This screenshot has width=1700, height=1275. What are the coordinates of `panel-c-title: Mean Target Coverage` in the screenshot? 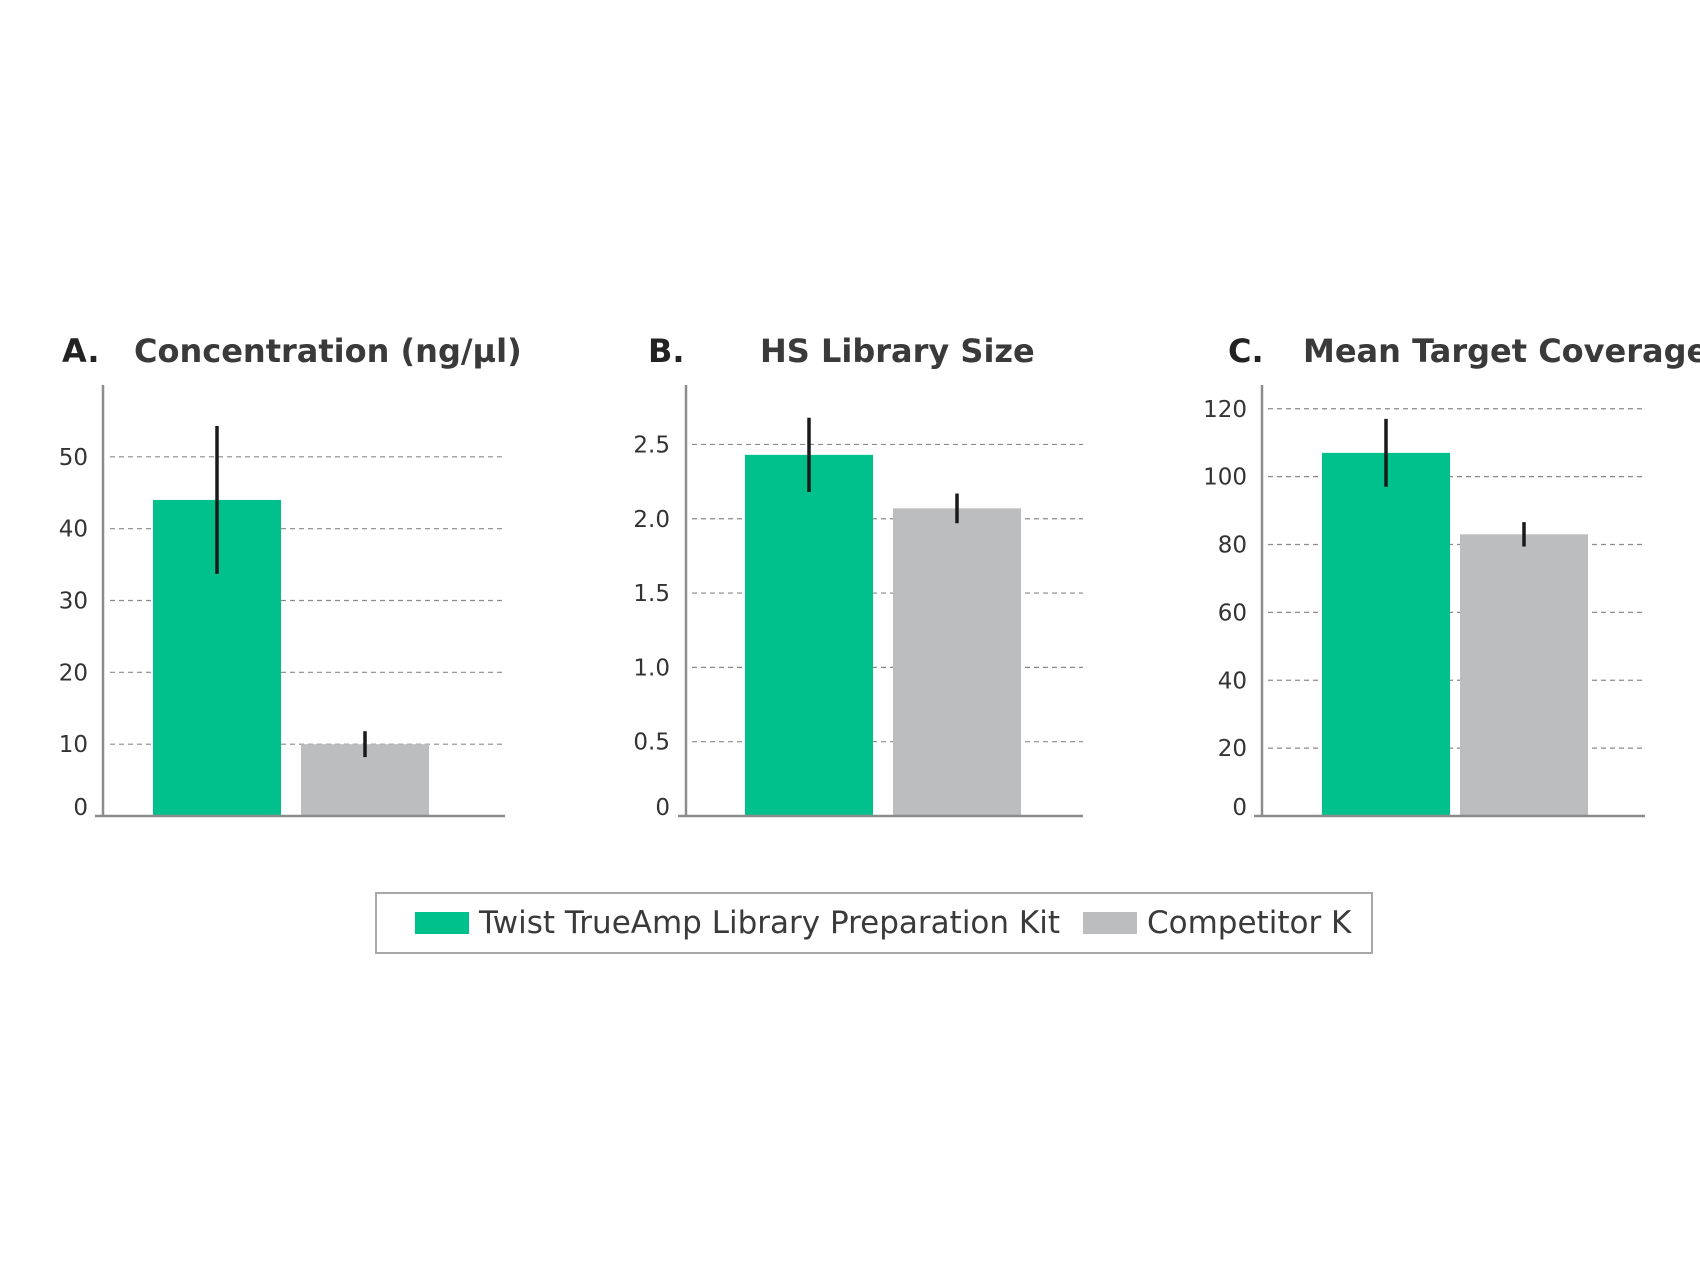 It's located at (1501, 351).